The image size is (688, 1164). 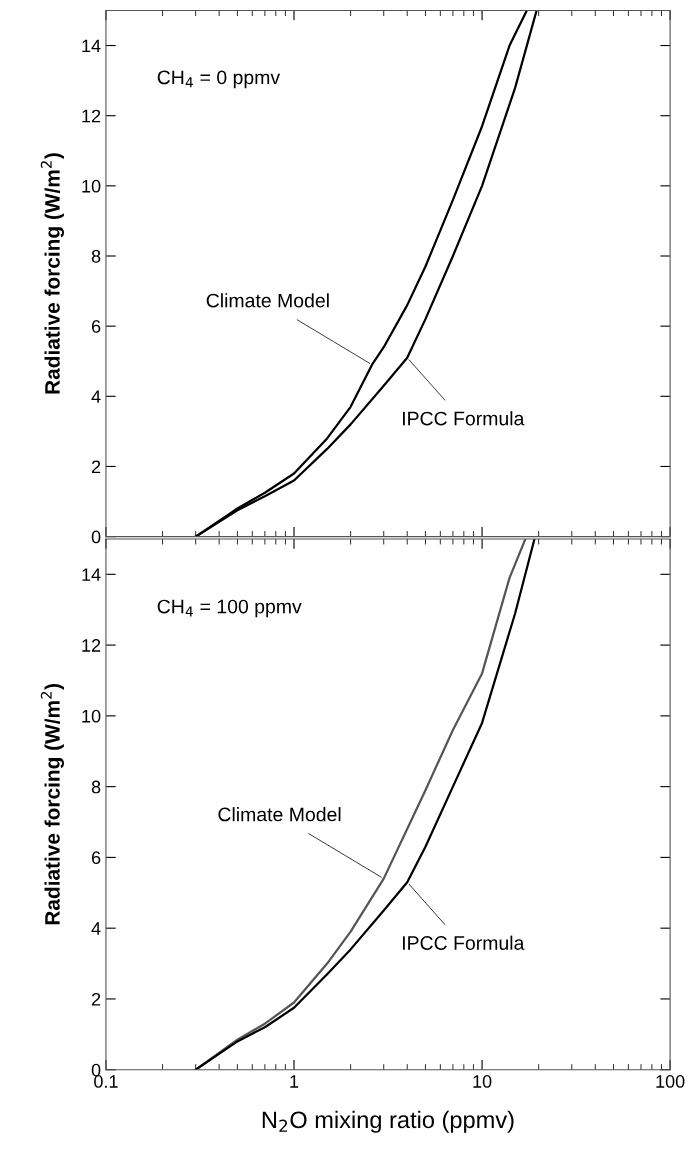 I want to click on x-tick-label: 100, so click(x=670, y=1081).